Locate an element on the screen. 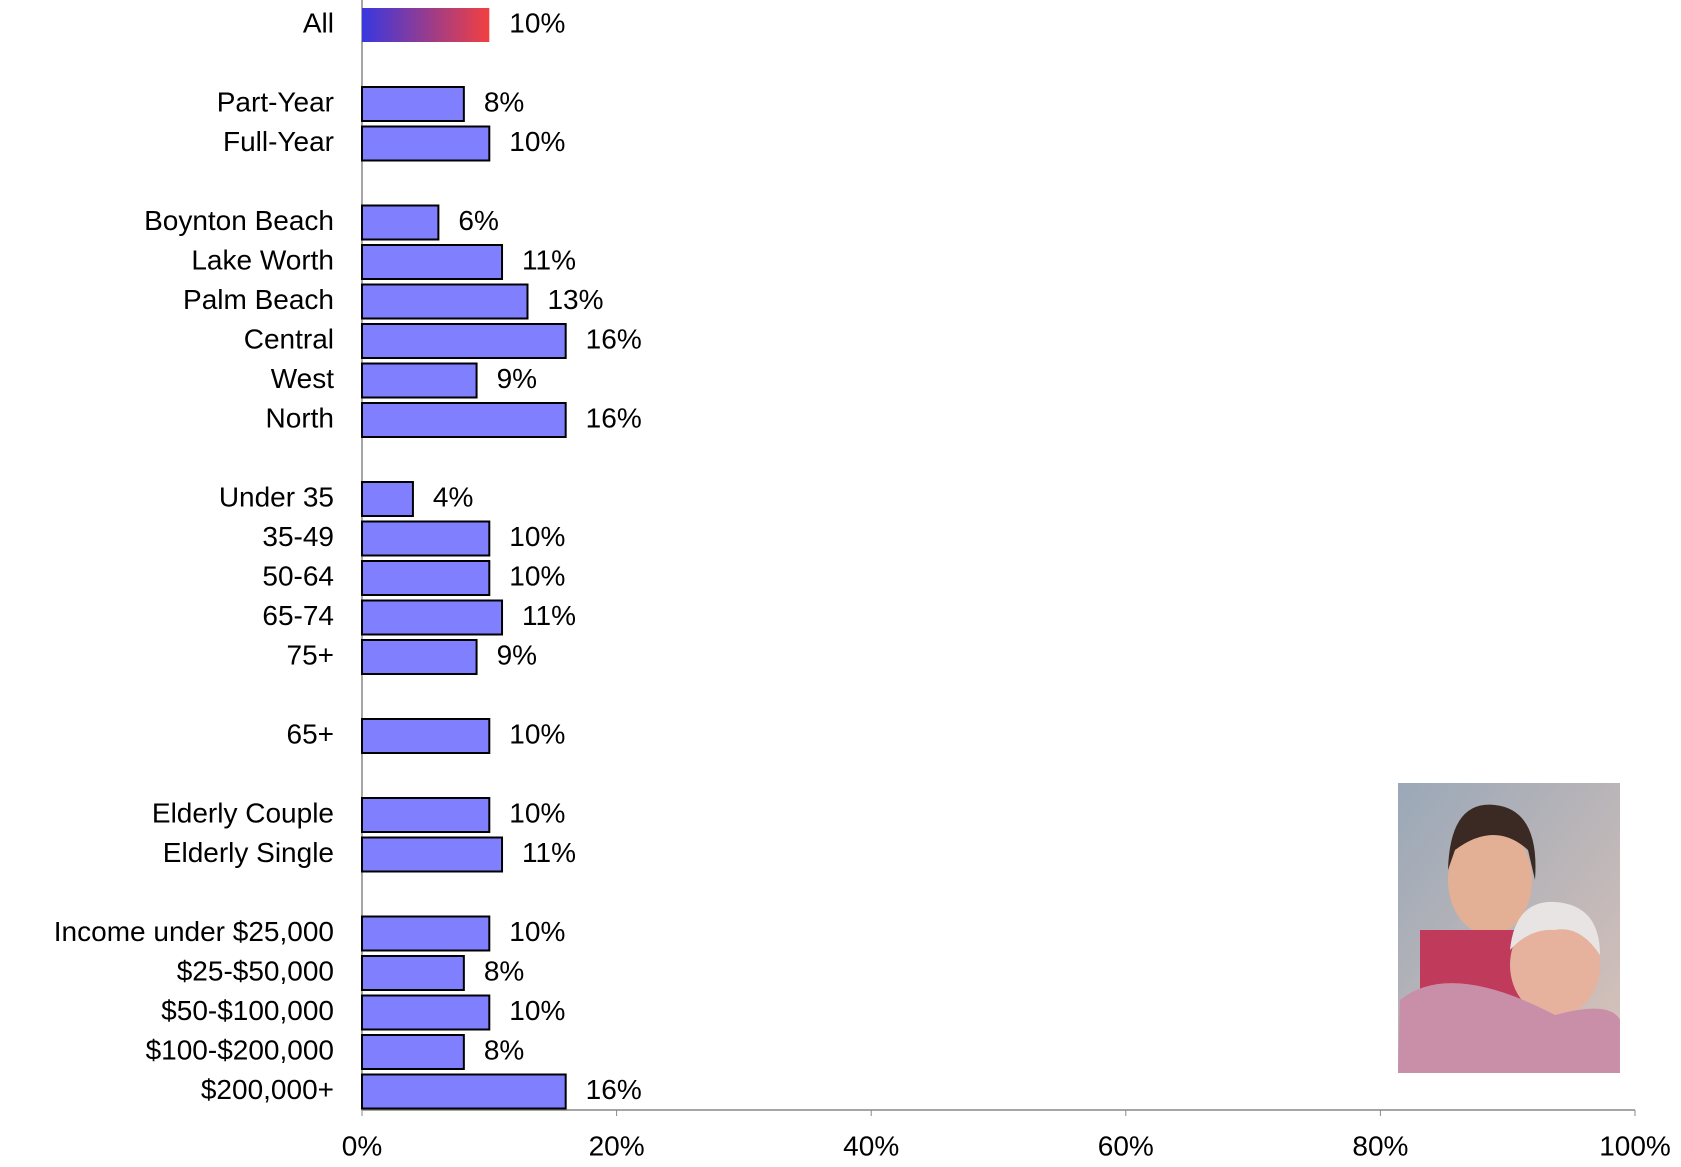  y-tick-label: Part-Year is located at coordinates (275, 101).